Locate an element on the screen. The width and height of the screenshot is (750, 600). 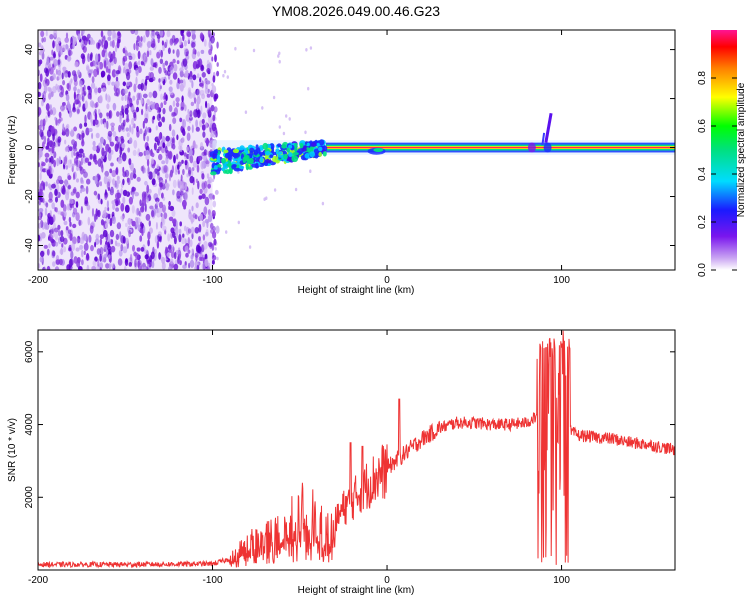
x-tick-label: -100 is located at coordinates (213, 280).